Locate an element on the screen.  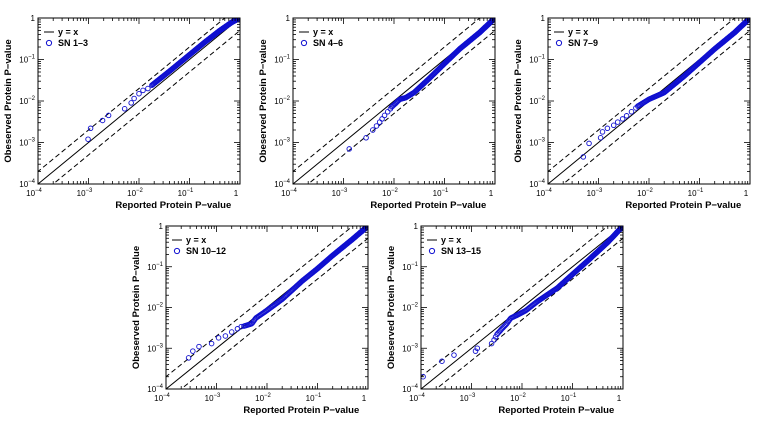
identity-line is located at coordinates (139, 101).